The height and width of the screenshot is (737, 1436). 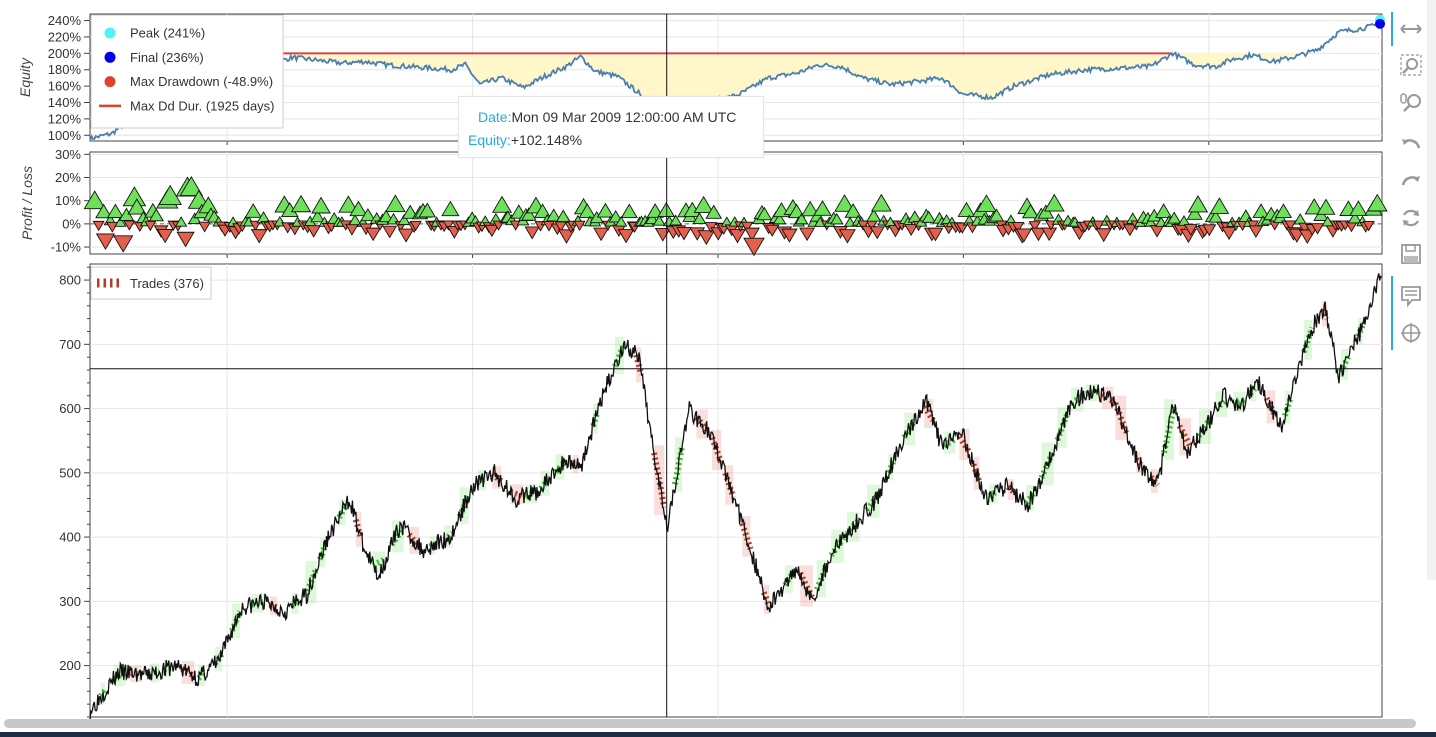 I want to click on crosshair-tool, so click(x=1411, y=333).